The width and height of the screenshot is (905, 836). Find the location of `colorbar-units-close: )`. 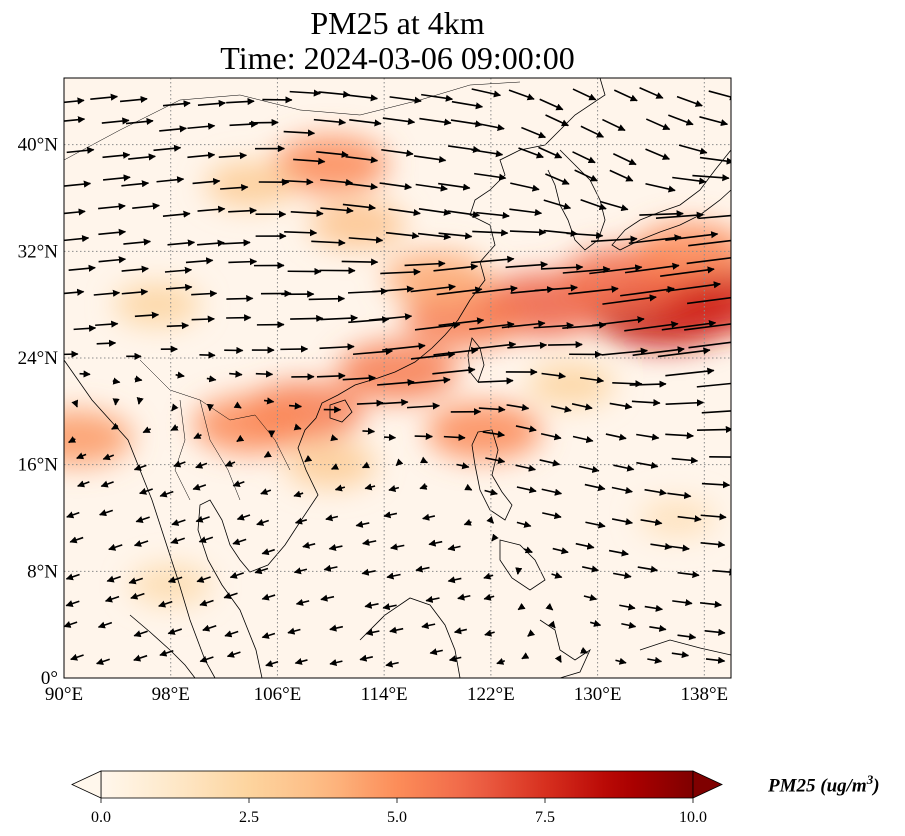

colorbar-units-close: ) is located at coordinates (876, 786).